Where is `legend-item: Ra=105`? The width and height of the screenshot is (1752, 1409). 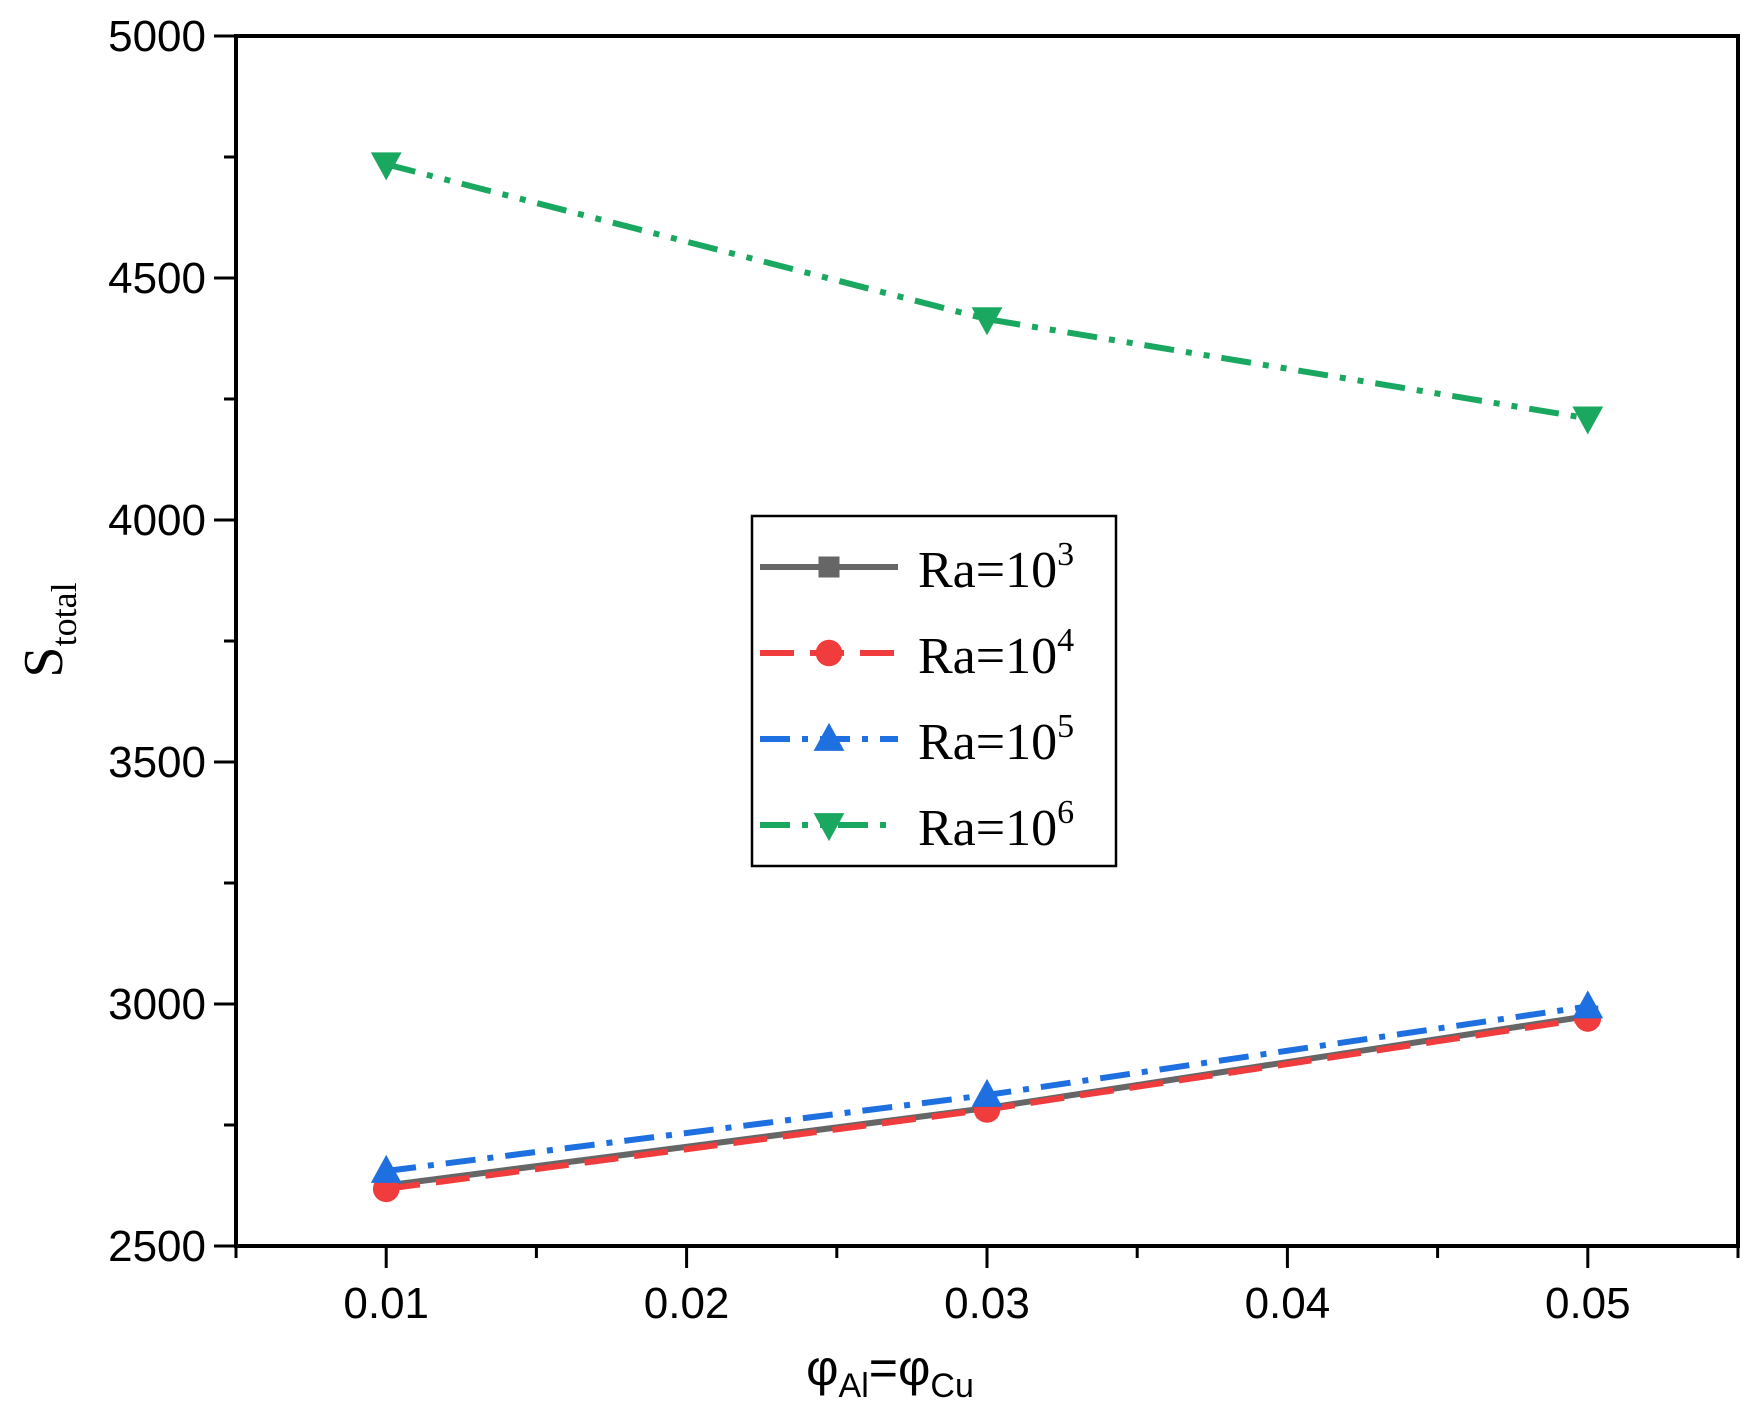
legend-item: Ra=105 is located at coordinates (917, 739).